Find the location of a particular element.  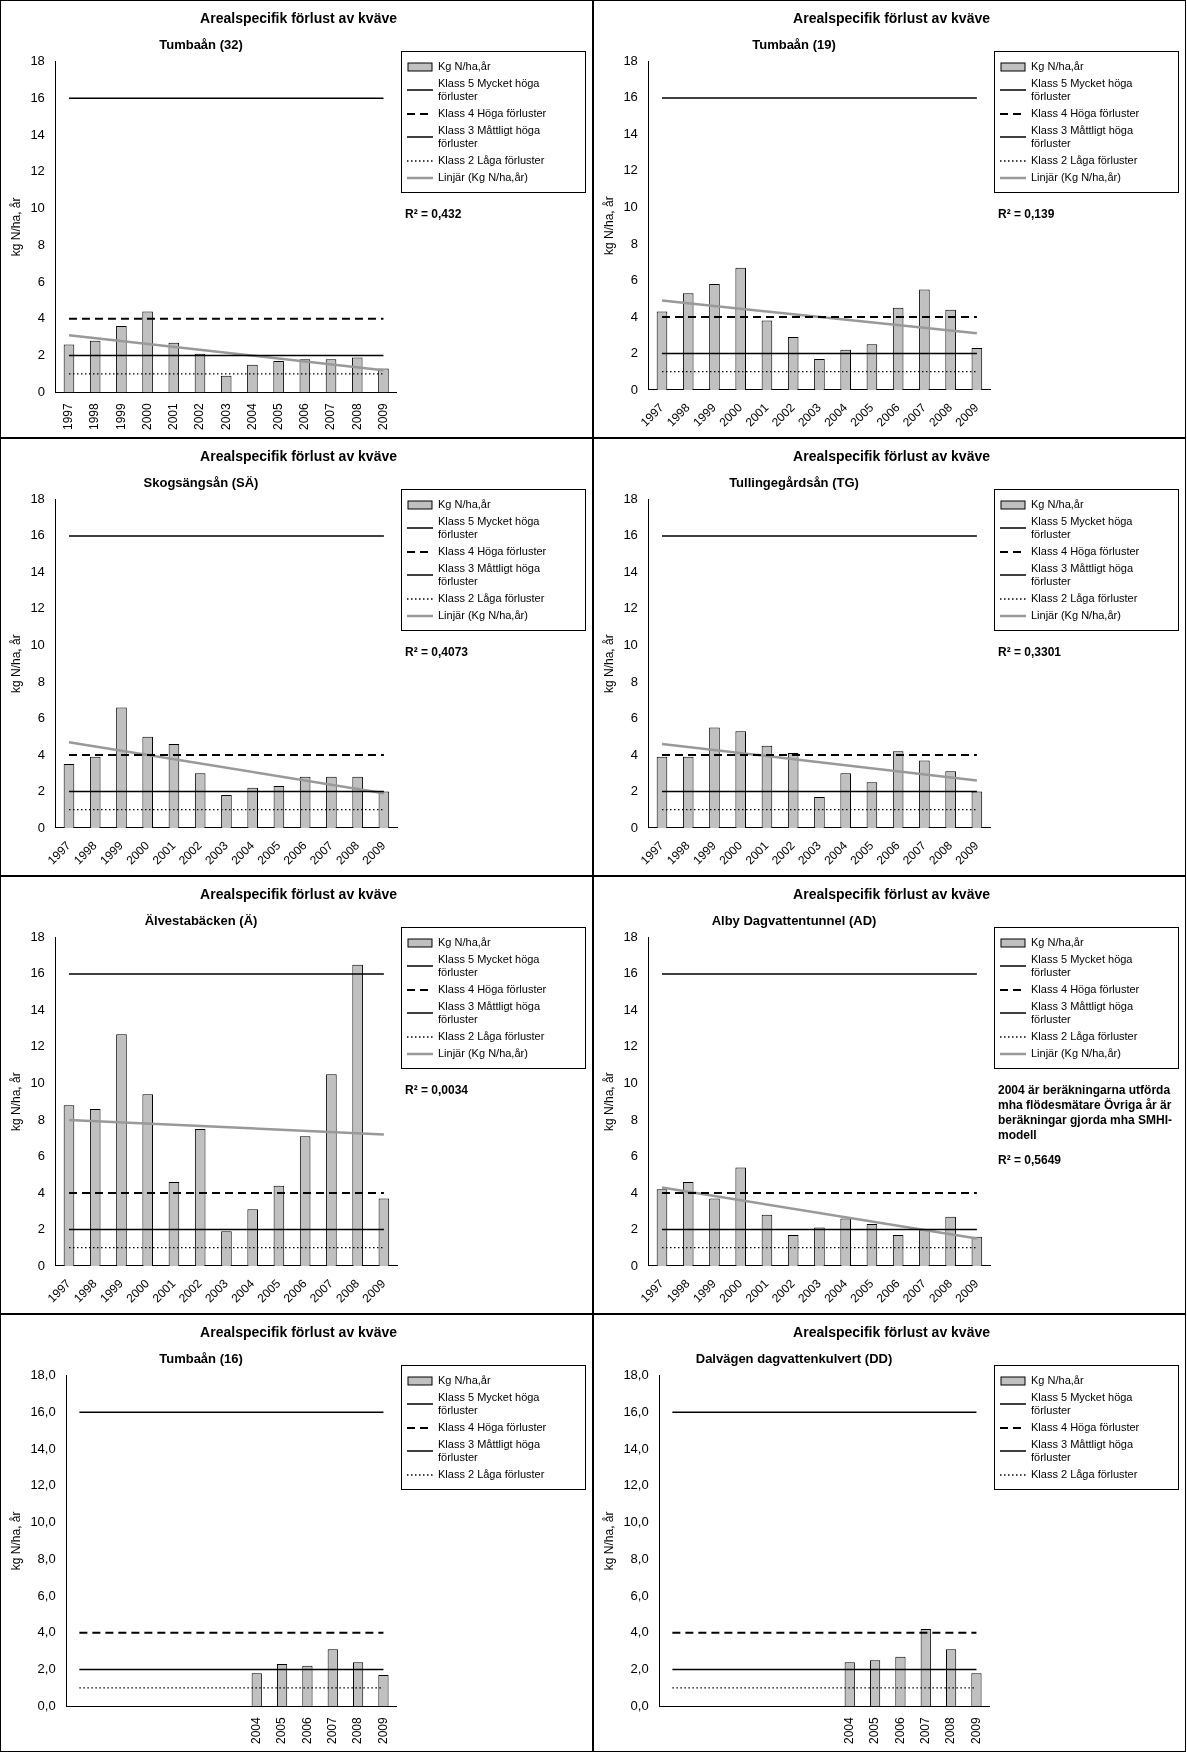

chart-subtitle: Dalvägen dagvattenkulvert (DD) is located at coordinates (794, 1359).